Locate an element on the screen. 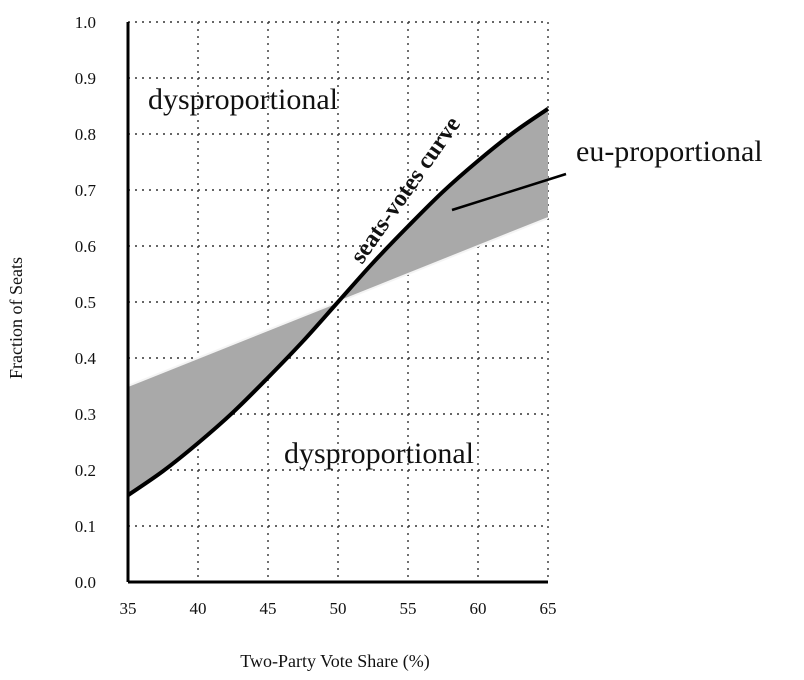  y-tick-label: 0.9 is located at coordinates (85, 78).